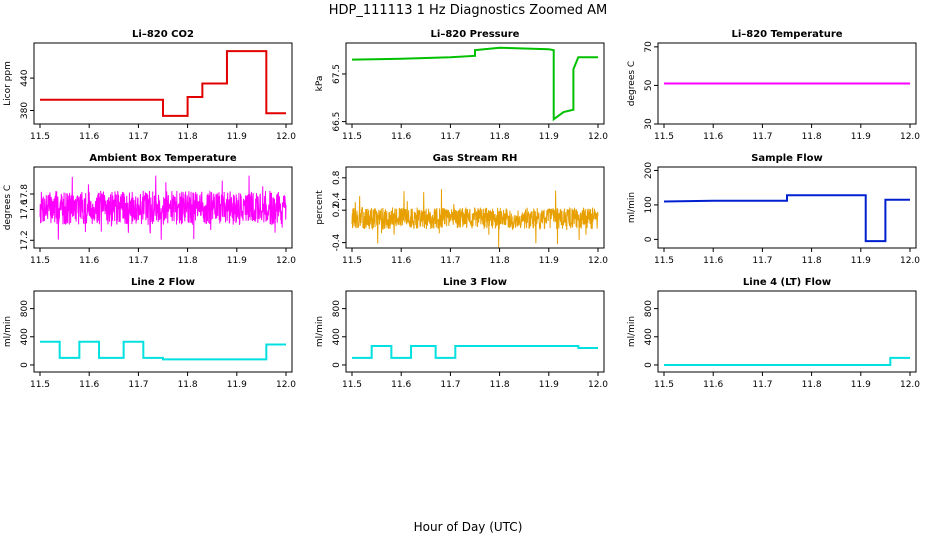  What do you see at coordinates (337, 177) in the screenshot?
I see `y-tick-label: 0.8` at bounding box center [337, 177].